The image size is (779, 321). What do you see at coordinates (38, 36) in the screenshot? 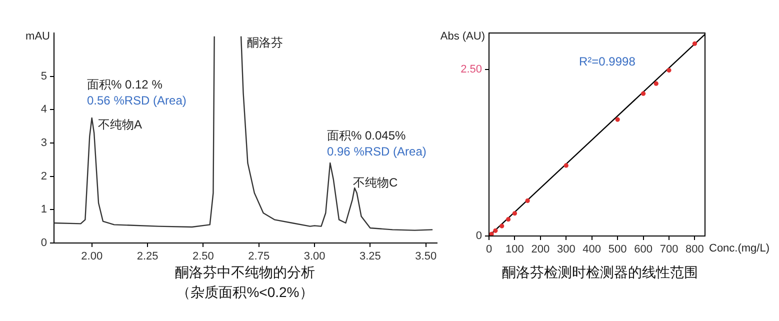
I see `y-axis-title: mAU` at bounding box center [38, 36].